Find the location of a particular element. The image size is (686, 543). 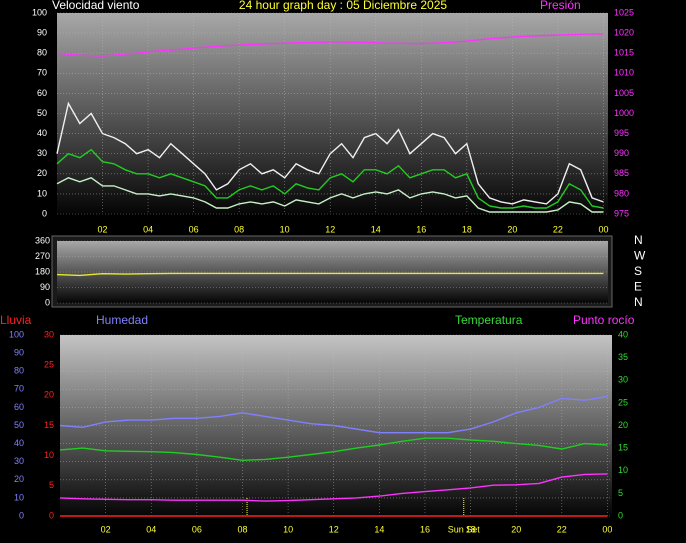

y-tick-label: 975 is located at coordinates (621, 213).